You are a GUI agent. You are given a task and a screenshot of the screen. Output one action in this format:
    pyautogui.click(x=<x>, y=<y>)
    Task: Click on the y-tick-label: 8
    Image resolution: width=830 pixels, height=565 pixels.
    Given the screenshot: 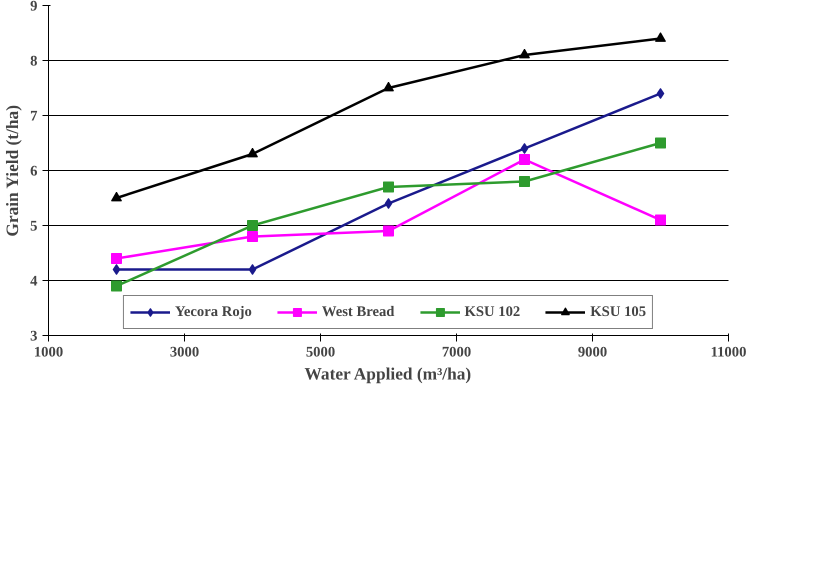 What is the action you would take?
    pyautogui.click(x=34, y=62)
    